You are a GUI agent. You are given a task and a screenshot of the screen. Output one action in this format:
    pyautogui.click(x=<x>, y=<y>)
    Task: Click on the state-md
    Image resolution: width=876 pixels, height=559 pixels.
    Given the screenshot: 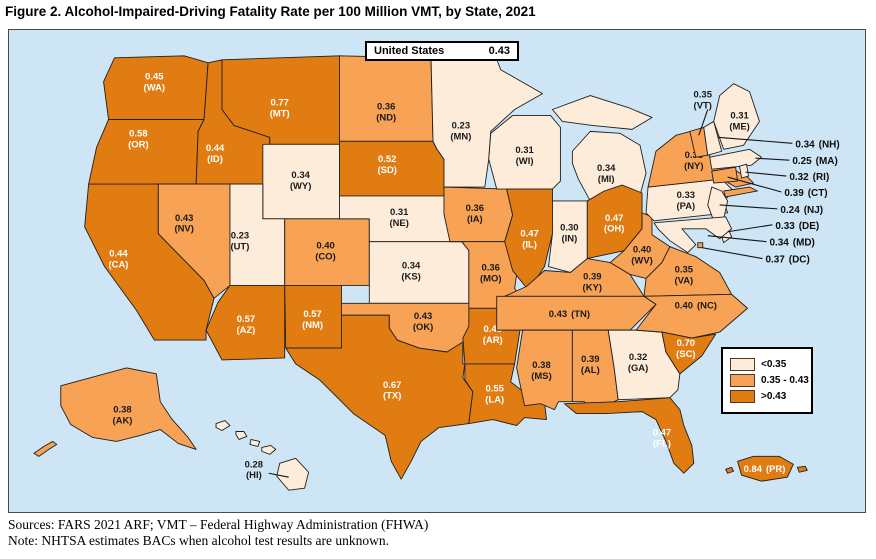 What is the action you would take?
    pyautogui.click(x=693, y=235)
    